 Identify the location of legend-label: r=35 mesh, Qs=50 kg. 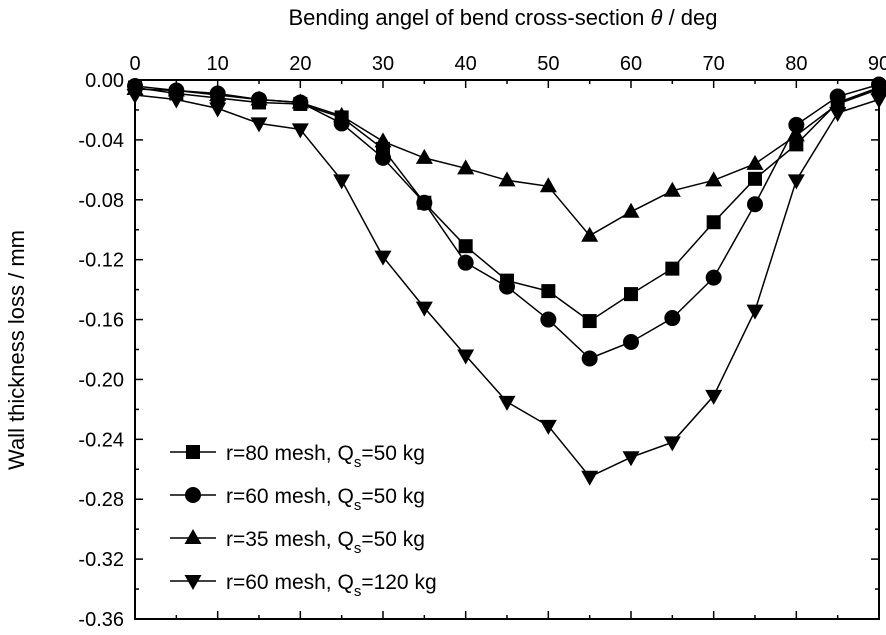
(325, 542).